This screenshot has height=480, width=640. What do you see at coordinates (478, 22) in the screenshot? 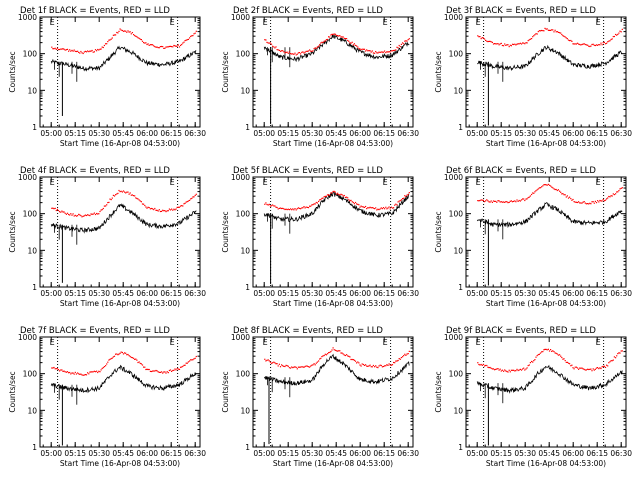
I see `marker-label: E` at bounding box center [478, 22].